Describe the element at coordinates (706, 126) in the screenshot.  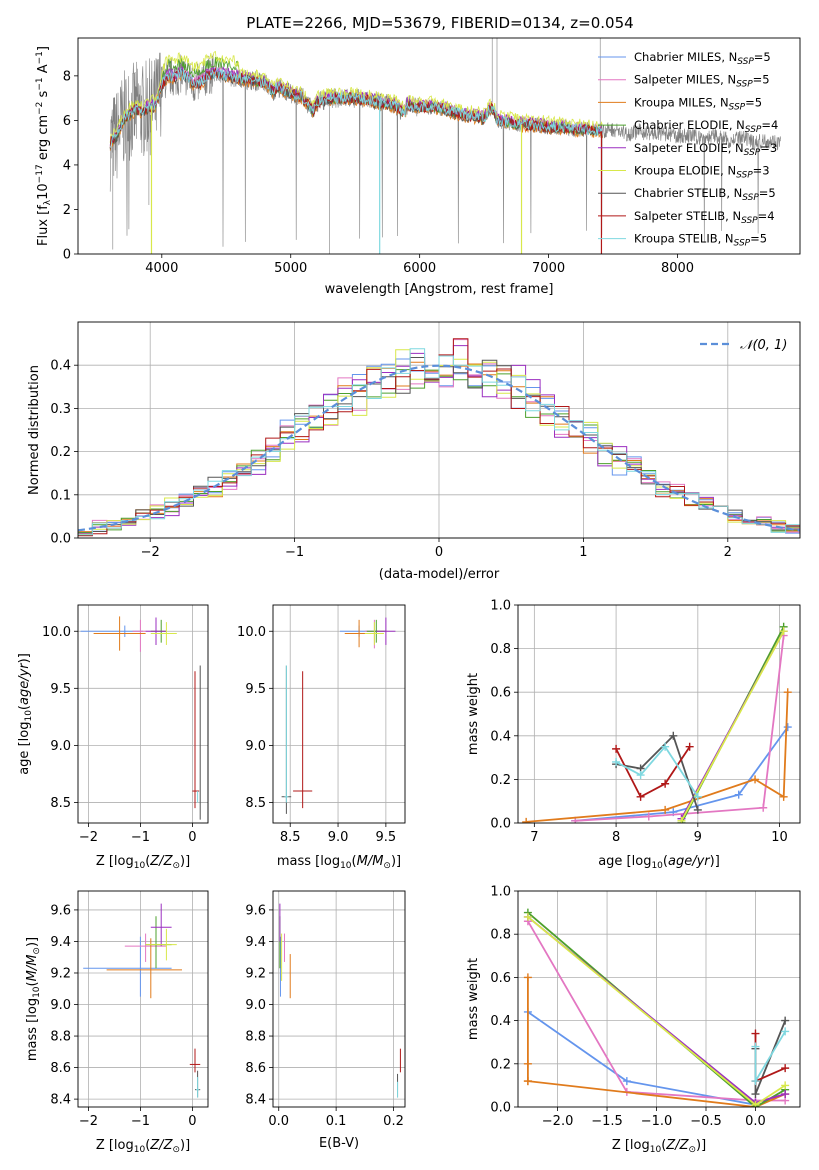
I see `legend-label: Chabrier ELODIE, NSSP=4` at that location.